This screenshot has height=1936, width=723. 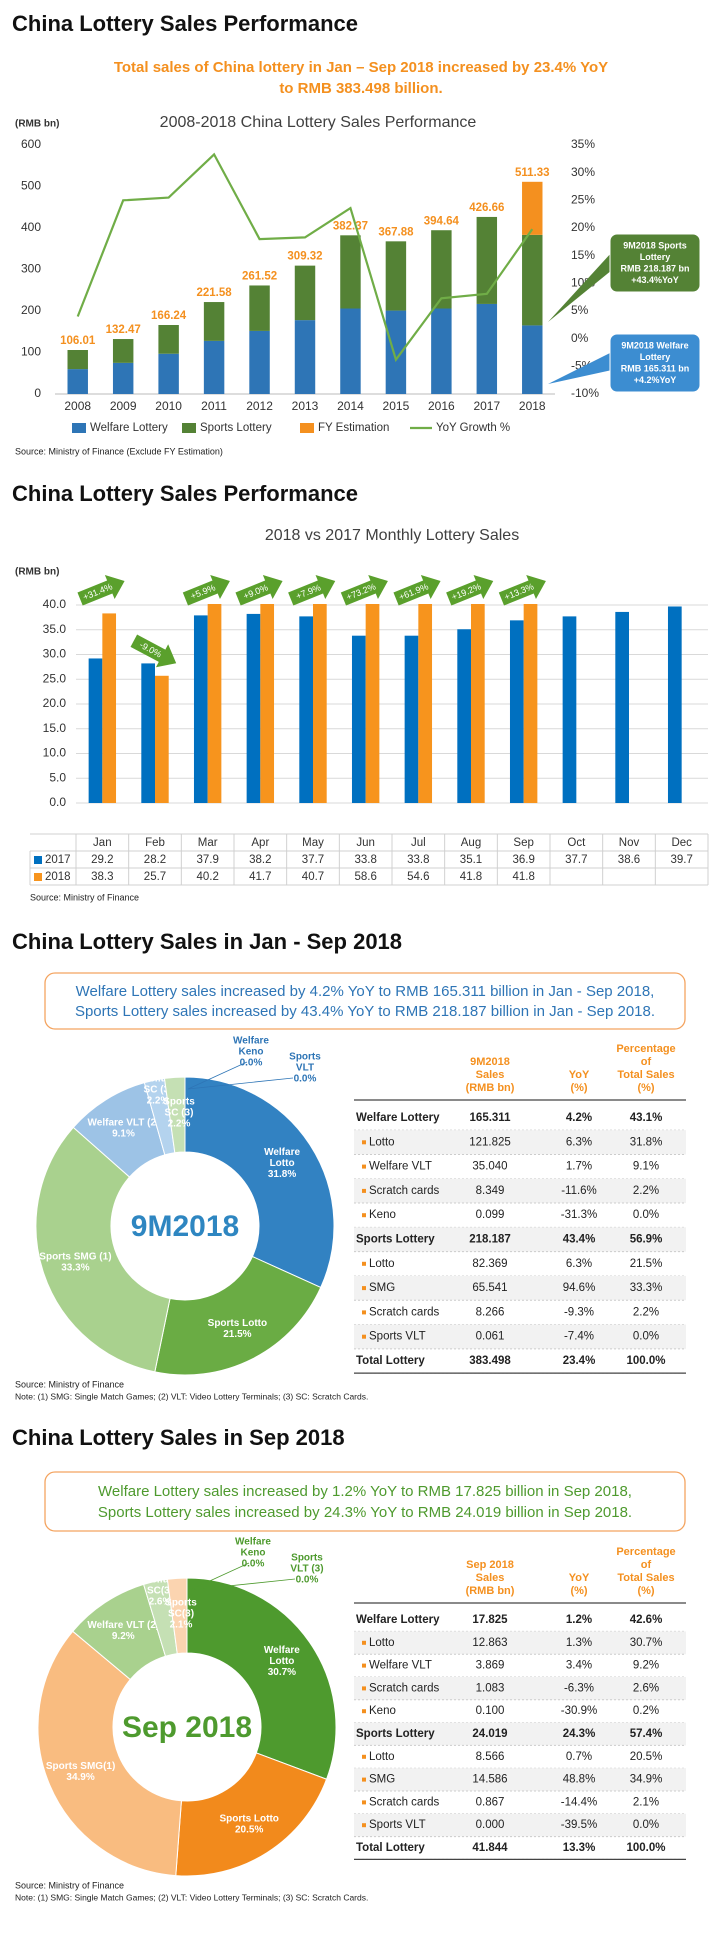 I want to click on slice-value: 9.2%, so click(x=123, y=1636).